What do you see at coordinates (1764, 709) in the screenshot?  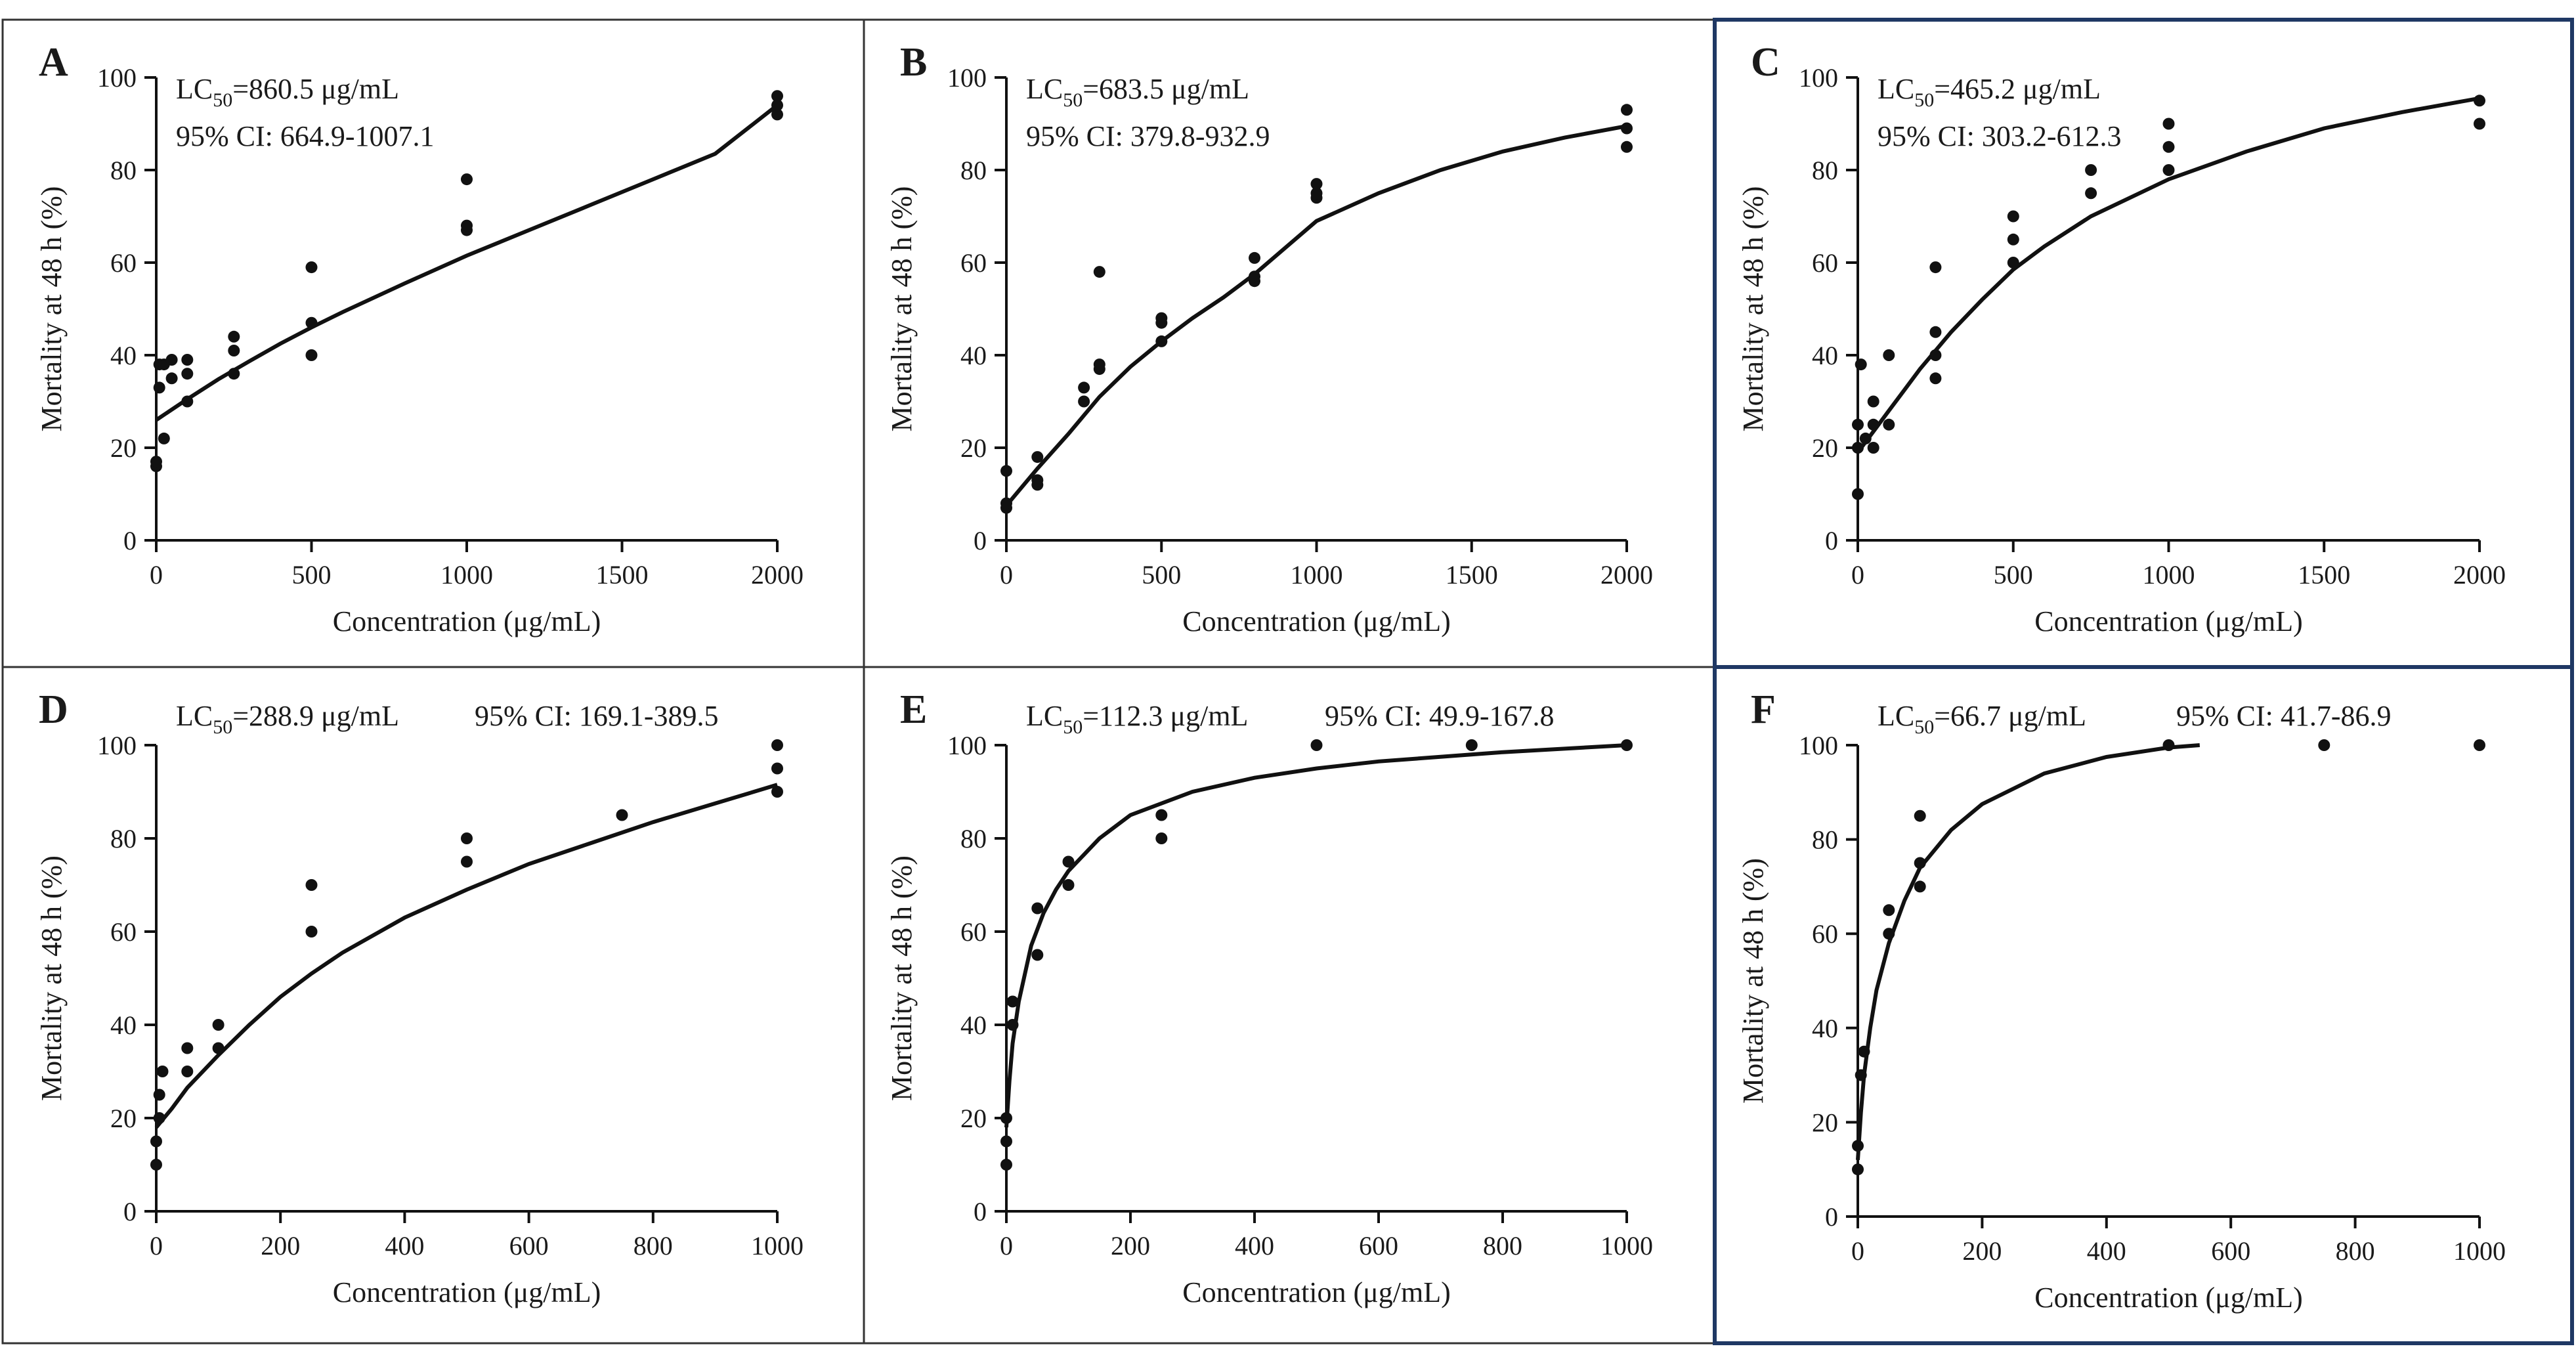 I see `panel-label: F` at bounding box center [1764, 709].